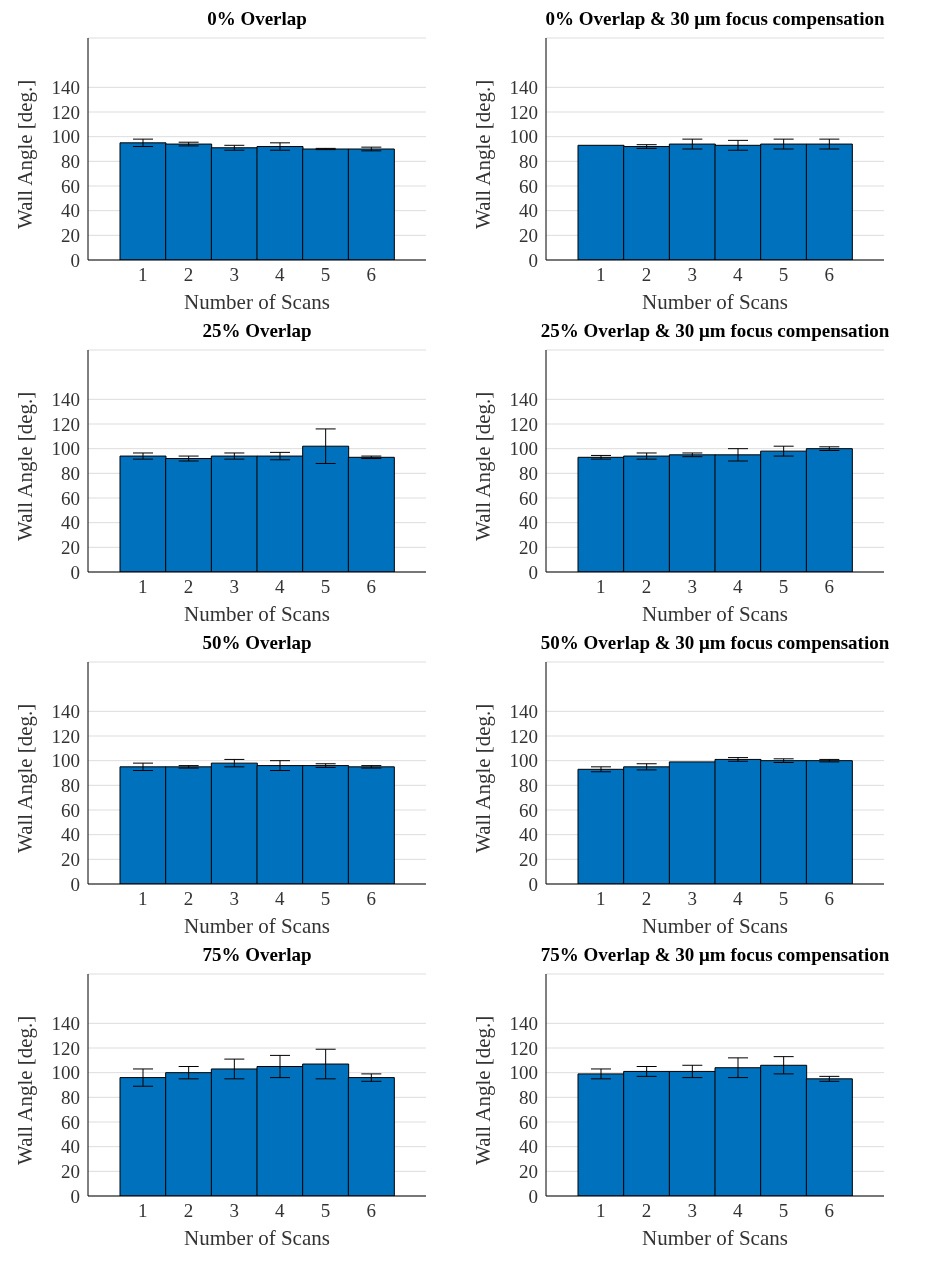  What do you see at coordinates (257, 643) in the screenshot?
I see `chart-title: 50% Overlap` at bounding box center [257, 643].